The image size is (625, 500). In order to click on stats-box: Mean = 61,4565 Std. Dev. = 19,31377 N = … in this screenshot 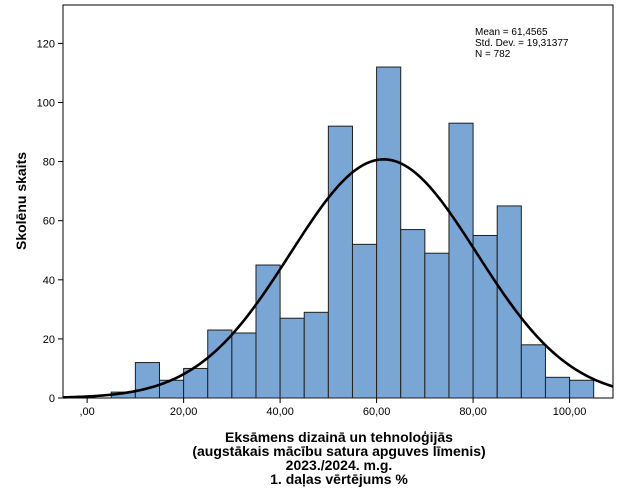, I will do `click(522, 43)`.